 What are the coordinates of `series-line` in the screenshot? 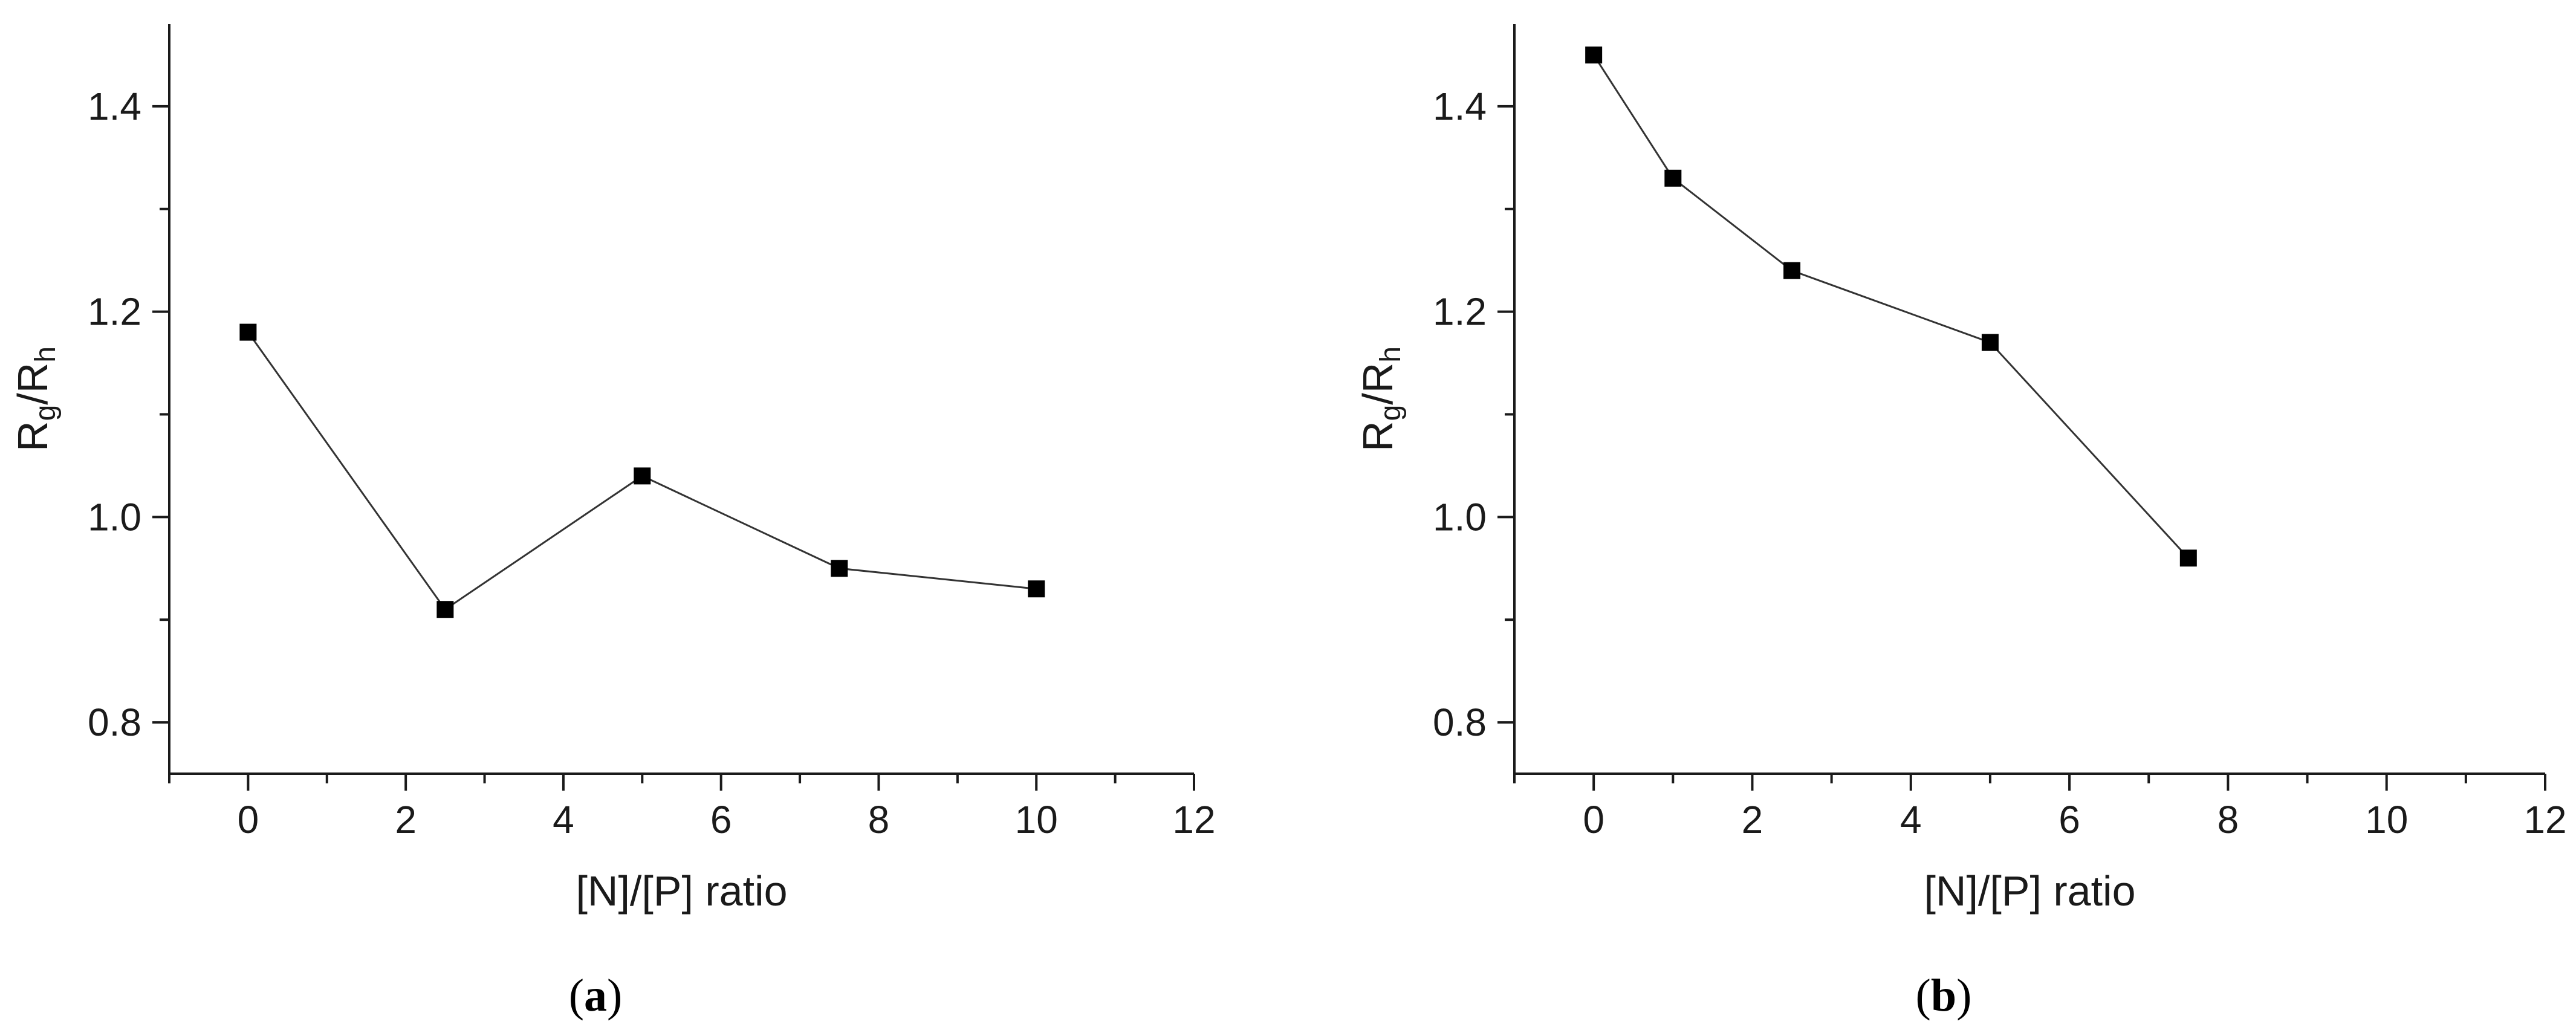 It's located at (1891, 306).